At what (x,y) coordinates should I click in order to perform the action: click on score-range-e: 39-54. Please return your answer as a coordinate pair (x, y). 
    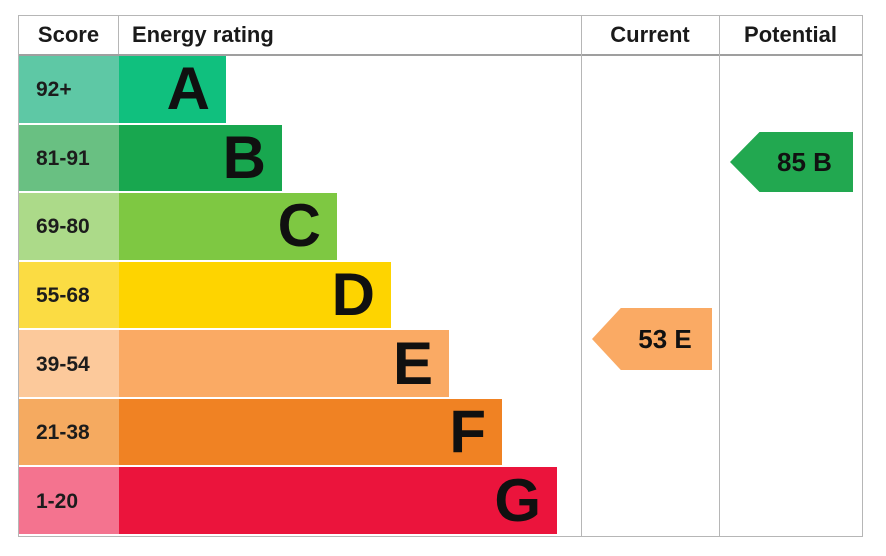
    Looking at the image, I should click on (69, 364).